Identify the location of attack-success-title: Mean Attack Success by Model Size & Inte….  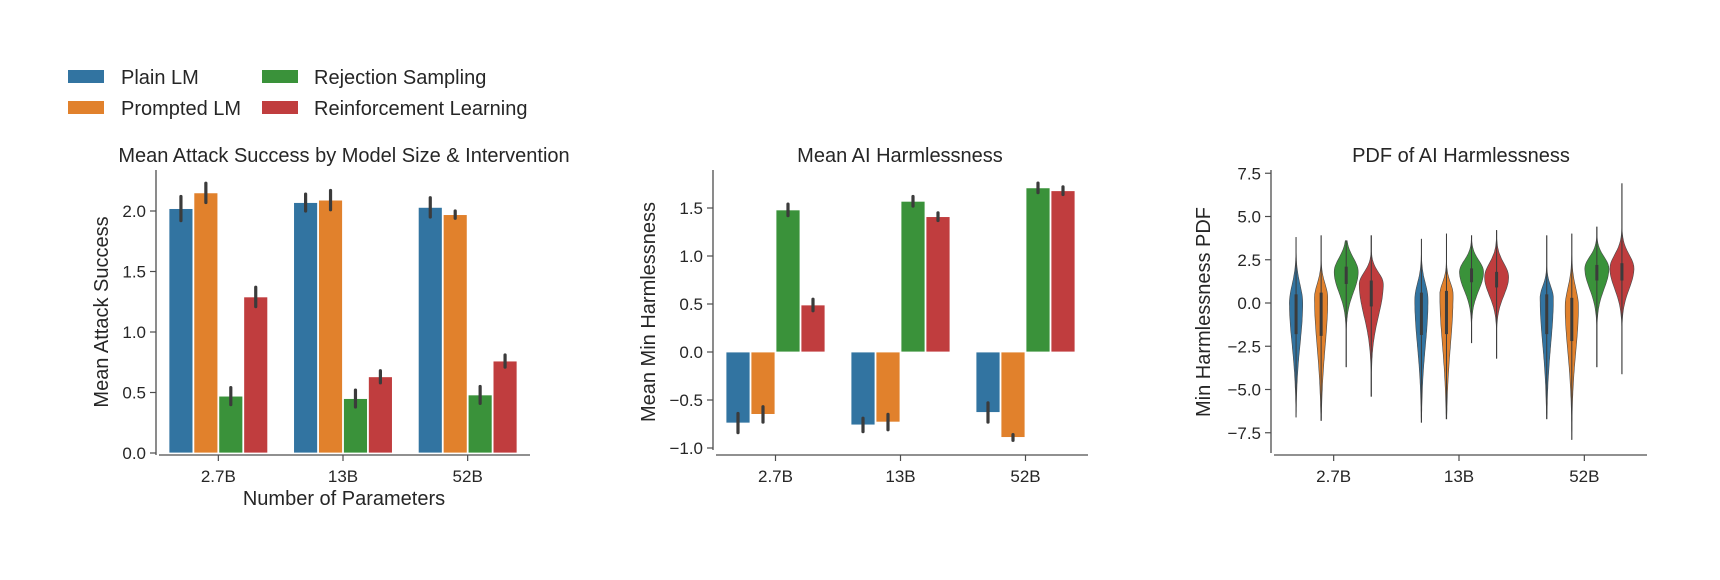
(343, 156).